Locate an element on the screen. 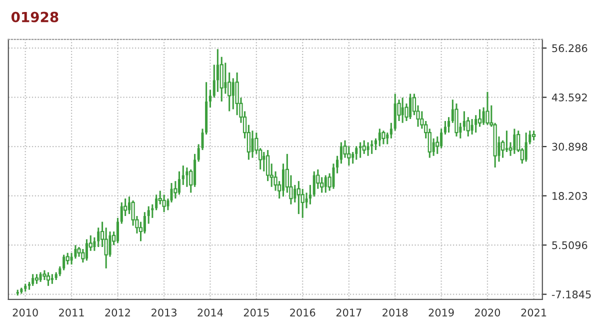  x-tick-label: 2020 is located at coordinates (487, 312).